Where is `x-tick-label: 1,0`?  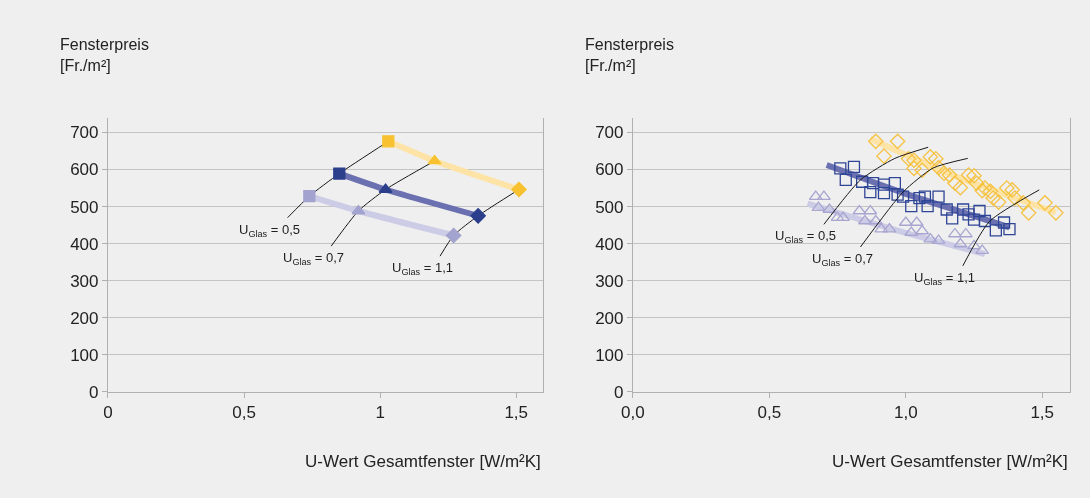 x-tick-label: 1,0 is located at coordinates (905, 413).